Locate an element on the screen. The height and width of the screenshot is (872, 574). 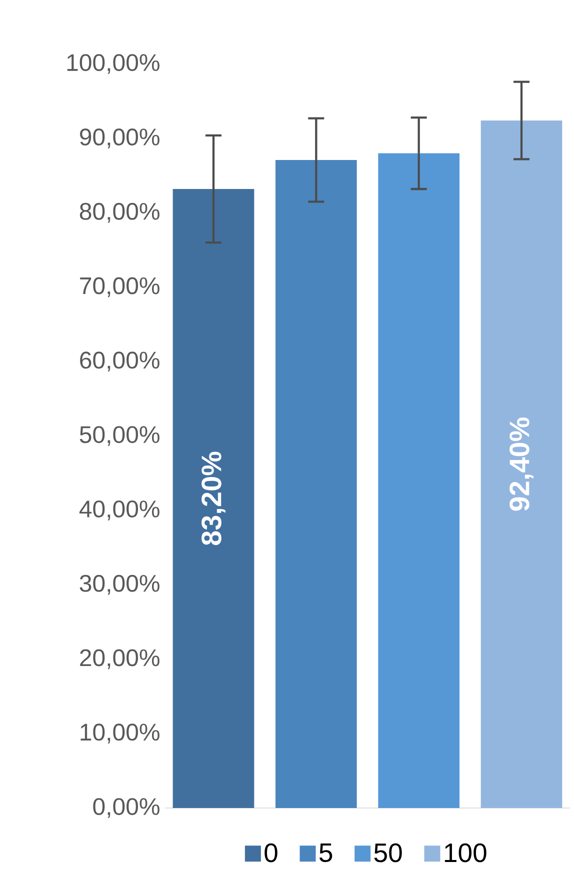
y-tick-label: 100,00% is located at coordinates (113, 64).